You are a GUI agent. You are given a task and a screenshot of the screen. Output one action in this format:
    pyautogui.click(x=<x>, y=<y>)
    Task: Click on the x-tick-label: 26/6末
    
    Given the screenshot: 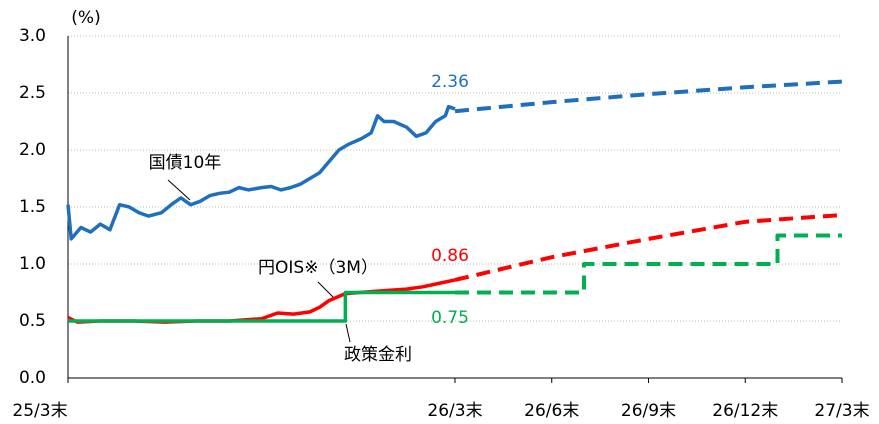 What is the action you would take?
    pyautogui.click(x=551, y=411)
    